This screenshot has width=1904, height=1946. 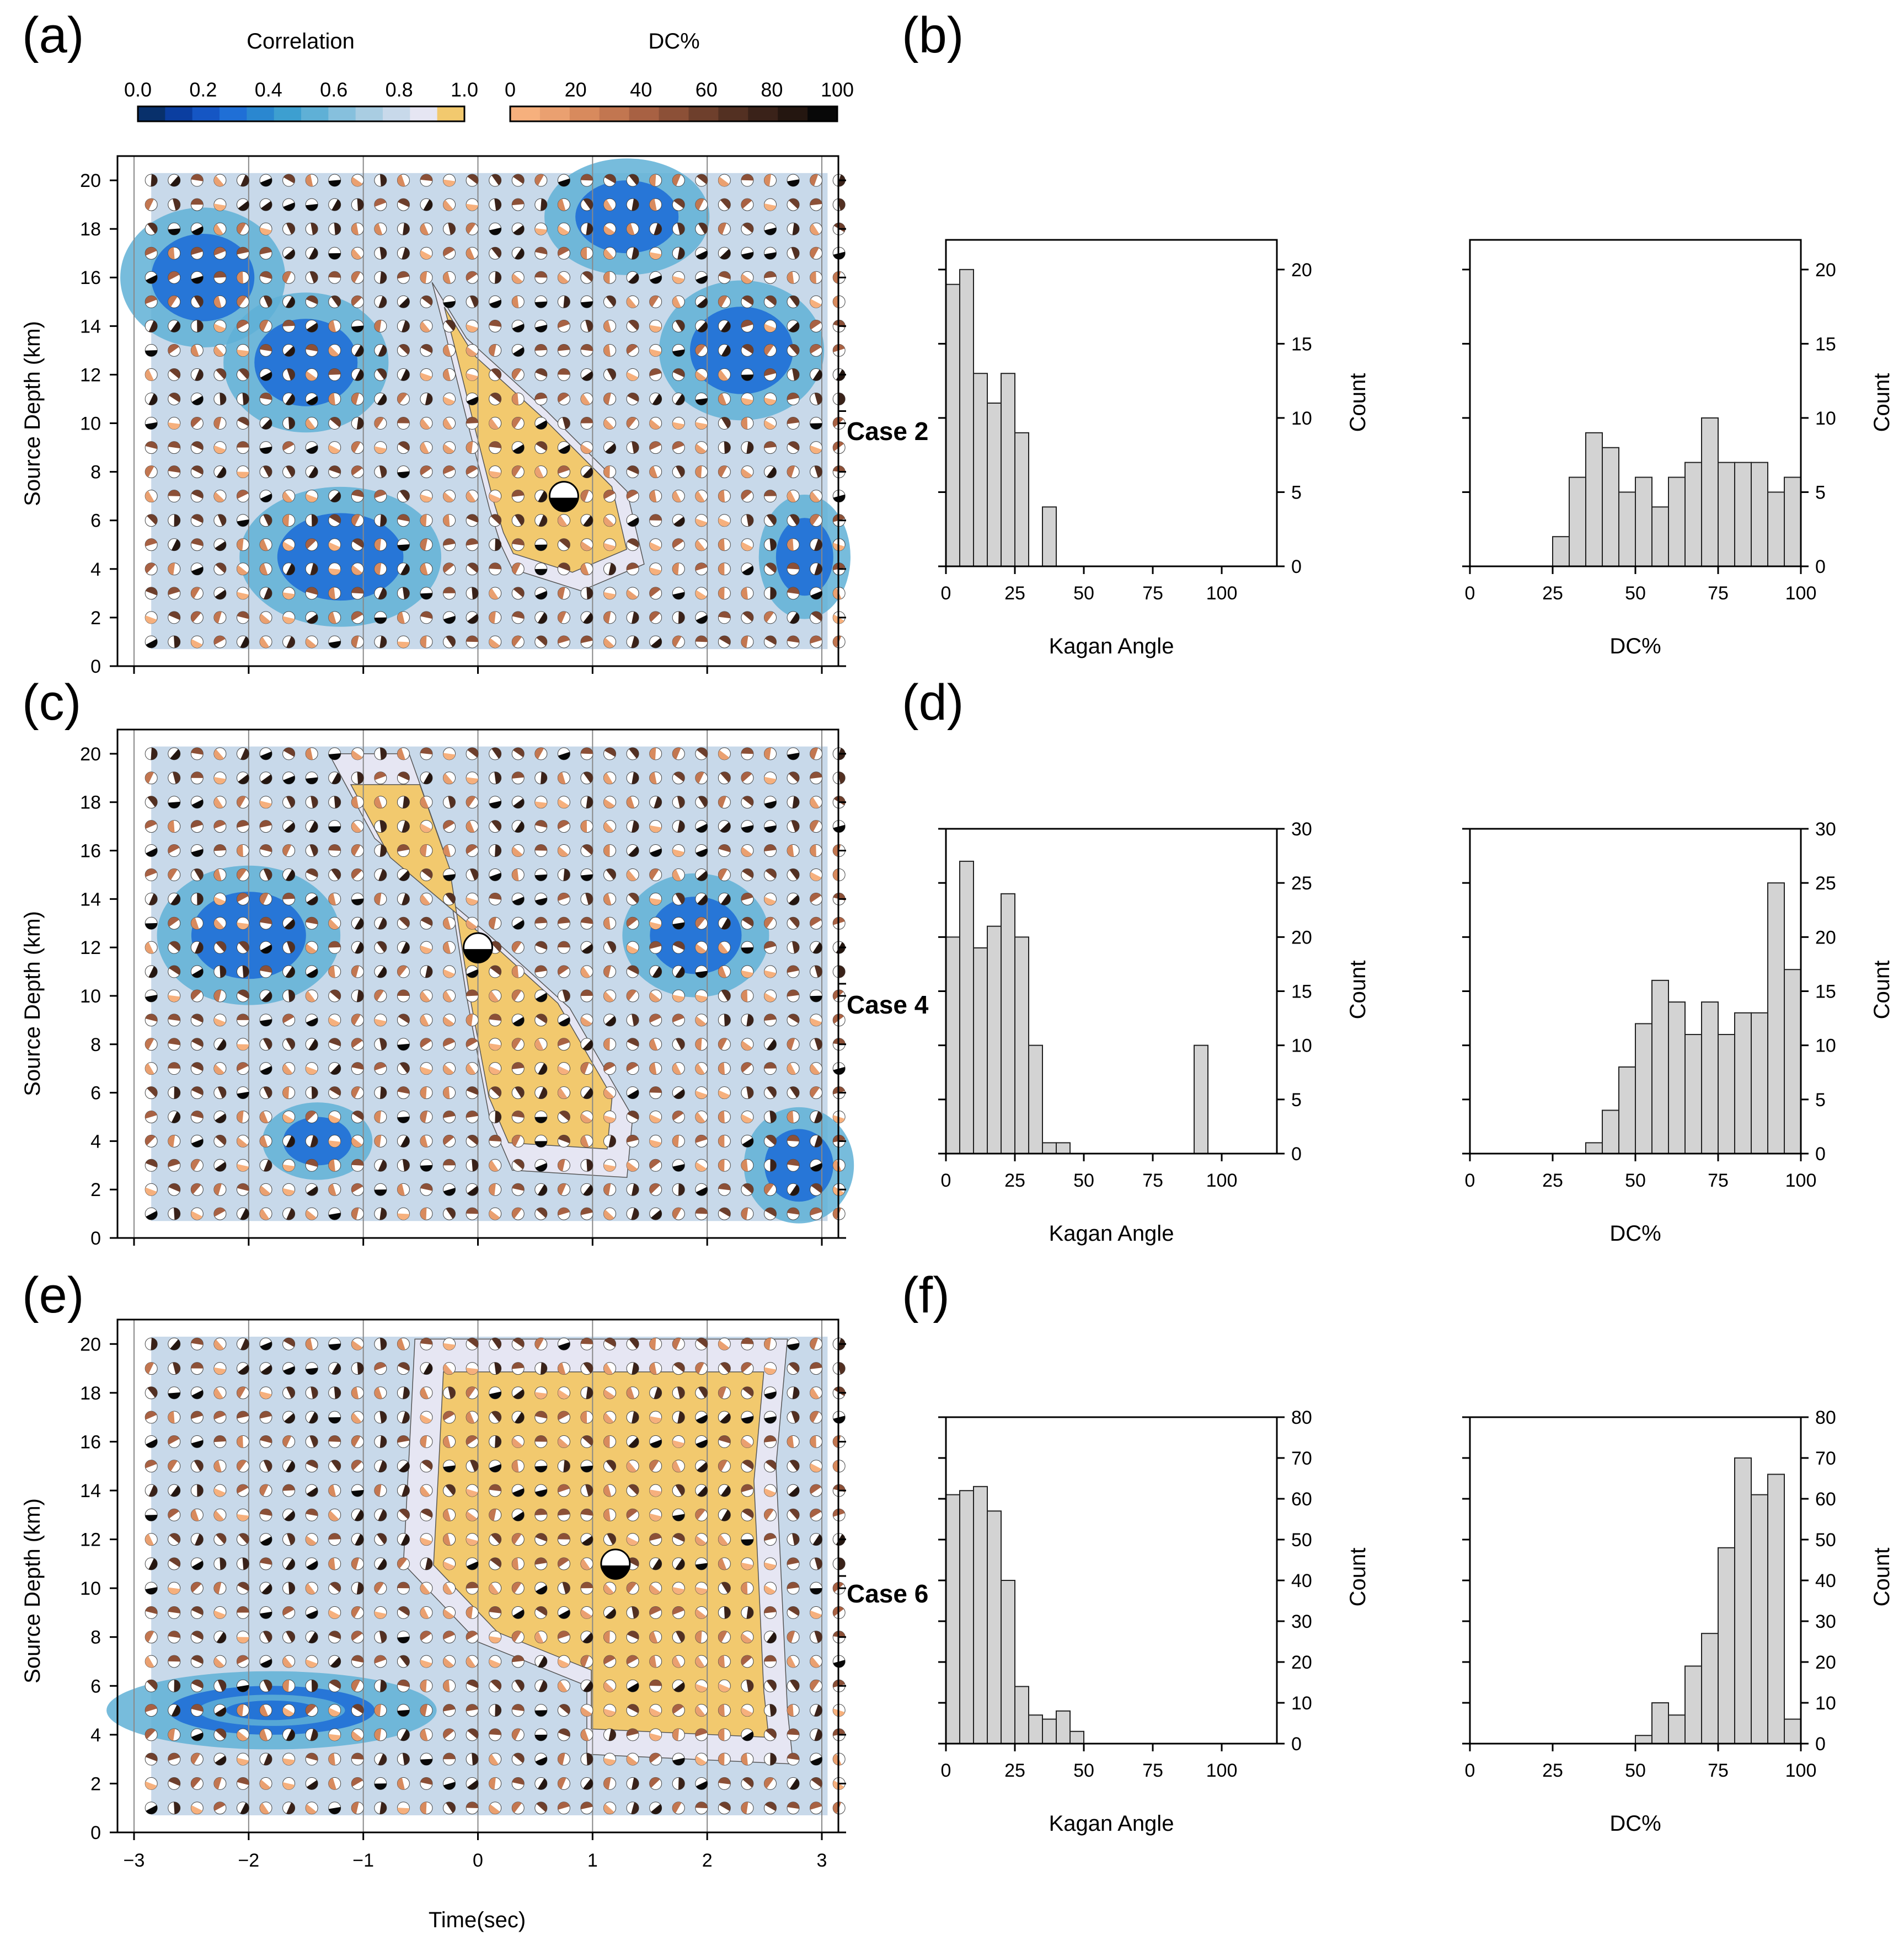 I want to click on y-tick-label: 5, so click(x=1296, y=1100).